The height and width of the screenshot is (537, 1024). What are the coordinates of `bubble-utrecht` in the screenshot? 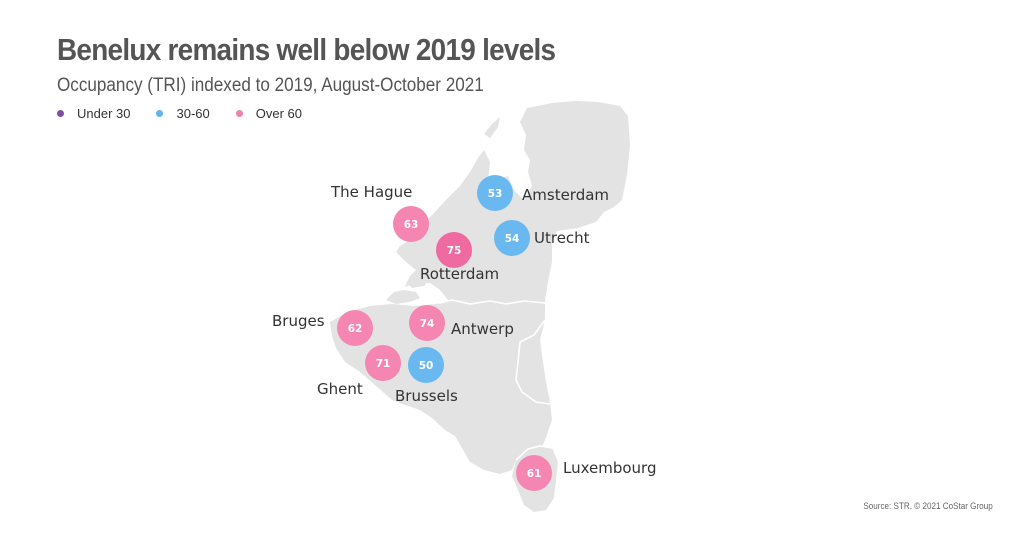 It's located at (512, 238).